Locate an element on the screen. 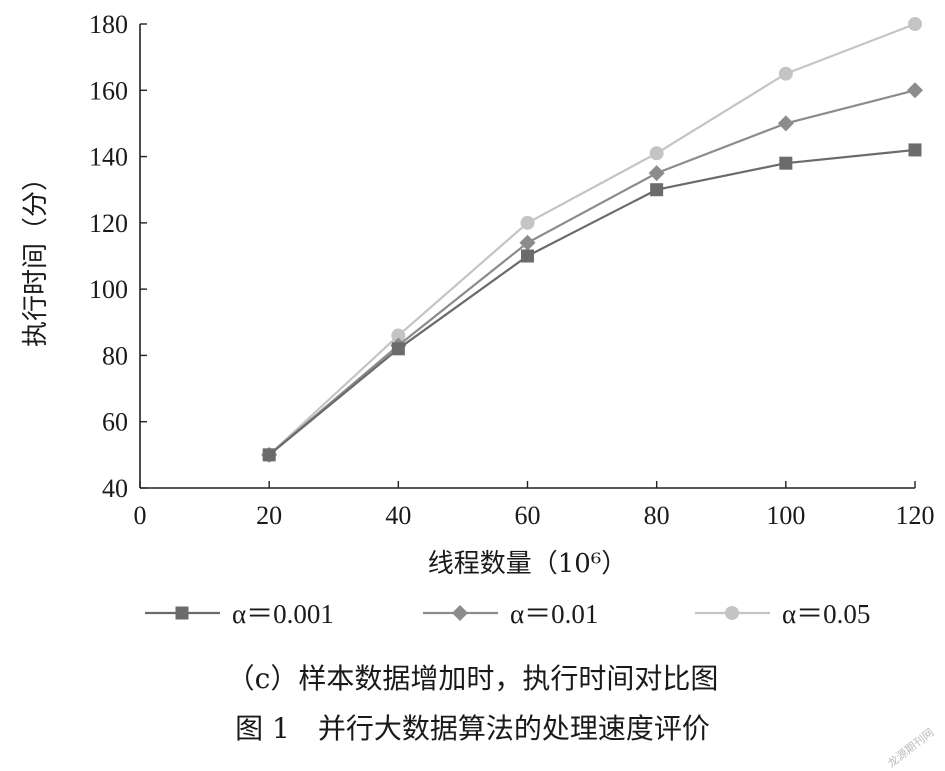  x-tick-label: 0 is located at coordinates (140, 515).